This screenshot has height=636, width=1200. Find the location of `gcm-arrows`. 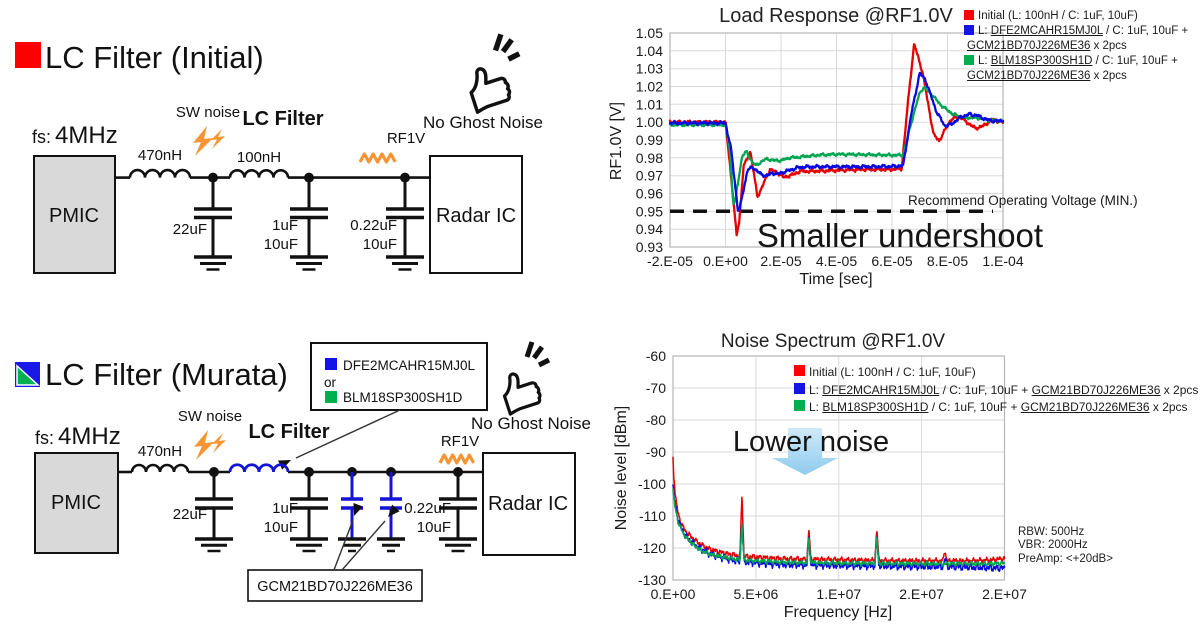

gcm-arrows is located at coordinates (366, 537).